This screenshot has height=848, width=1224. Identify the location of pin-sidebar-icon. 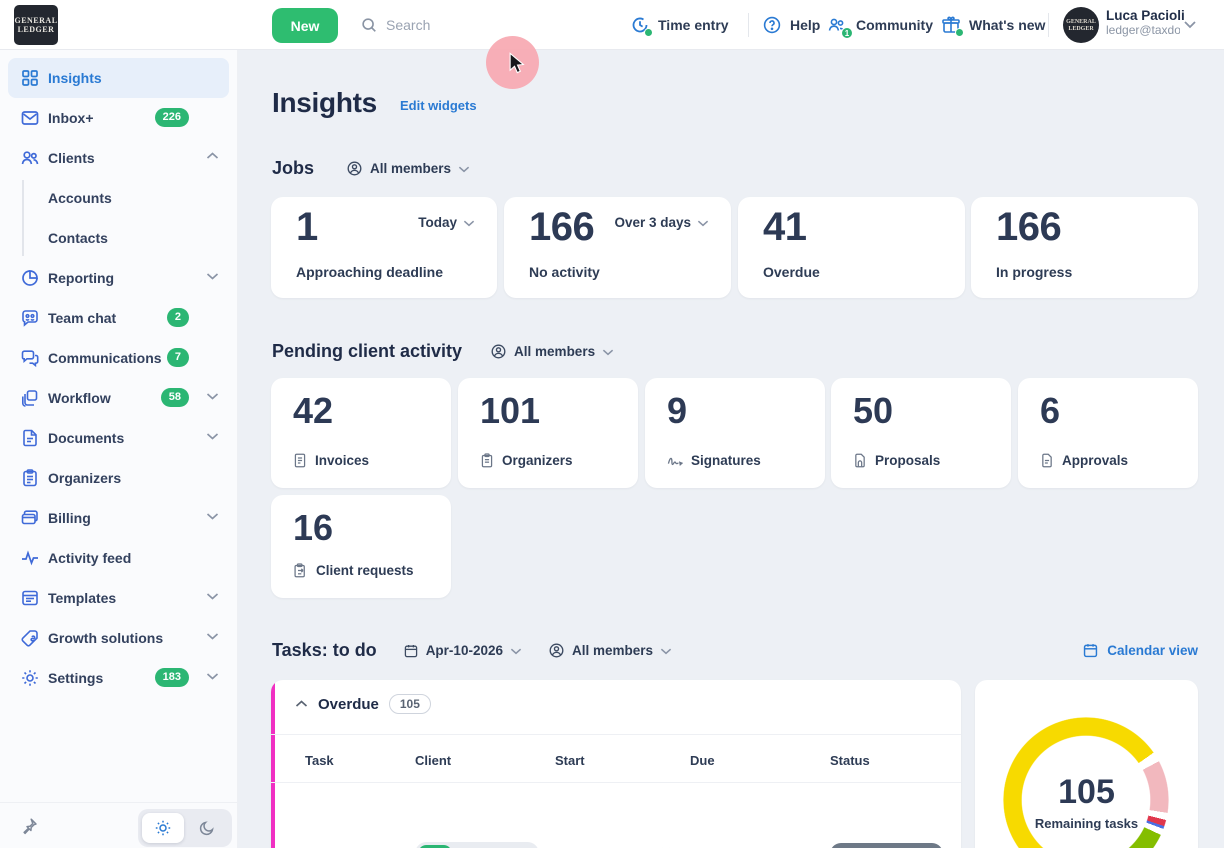
(30, 827).